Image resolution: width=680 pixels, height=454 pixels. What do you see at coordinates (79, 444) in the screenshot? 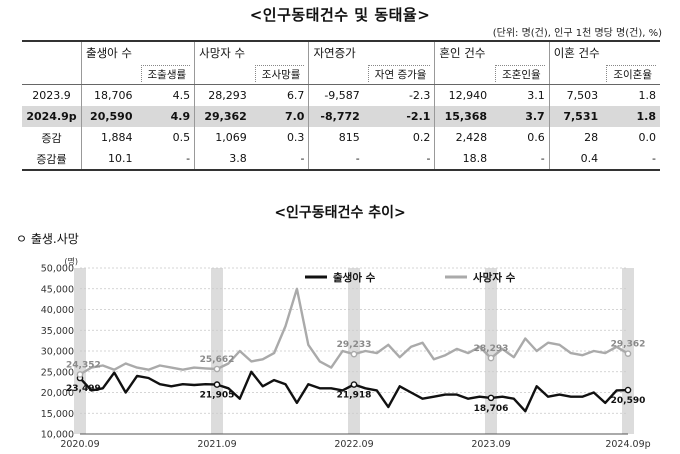
I see `x-tick-label: 2020.09` at bounding box center [79, 444].